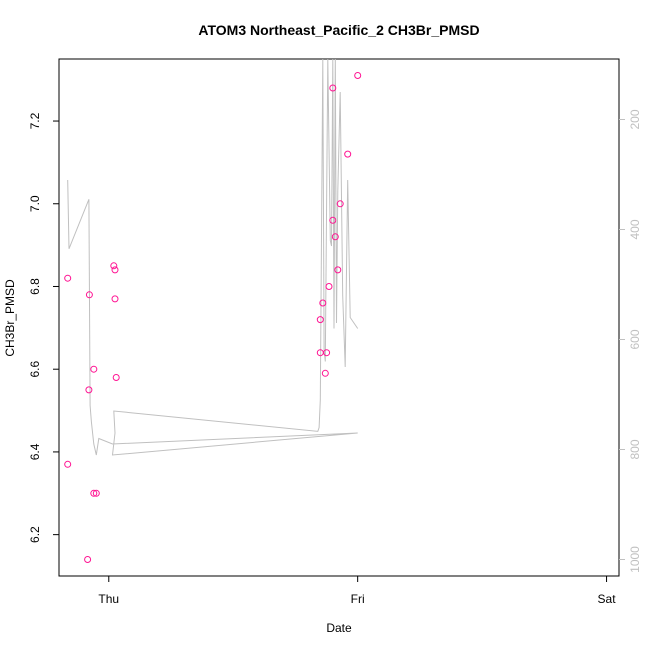 The width and height of the screenshot is (650, 655). What do you see at coordinates (607, 599) in the screenshot?
I see `x-tick-label: Sat` at bounding box center [607, 599].